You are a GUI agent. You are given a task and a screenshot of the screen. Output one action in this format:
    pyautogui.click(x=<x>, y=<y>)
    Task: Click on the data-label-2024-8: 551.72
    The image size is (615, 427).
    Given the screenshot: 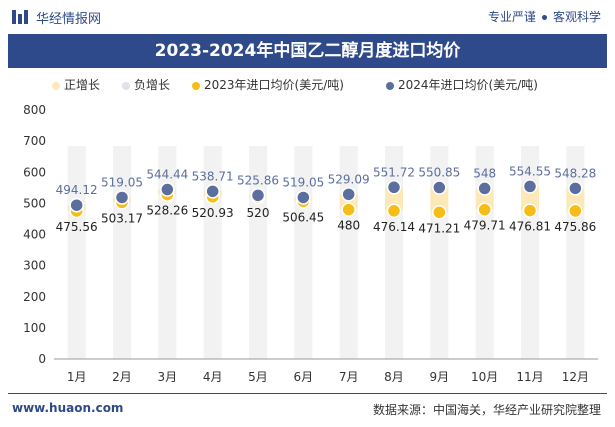 What is the action you would take?
    pyautogui.click(x=394, y=172)
    